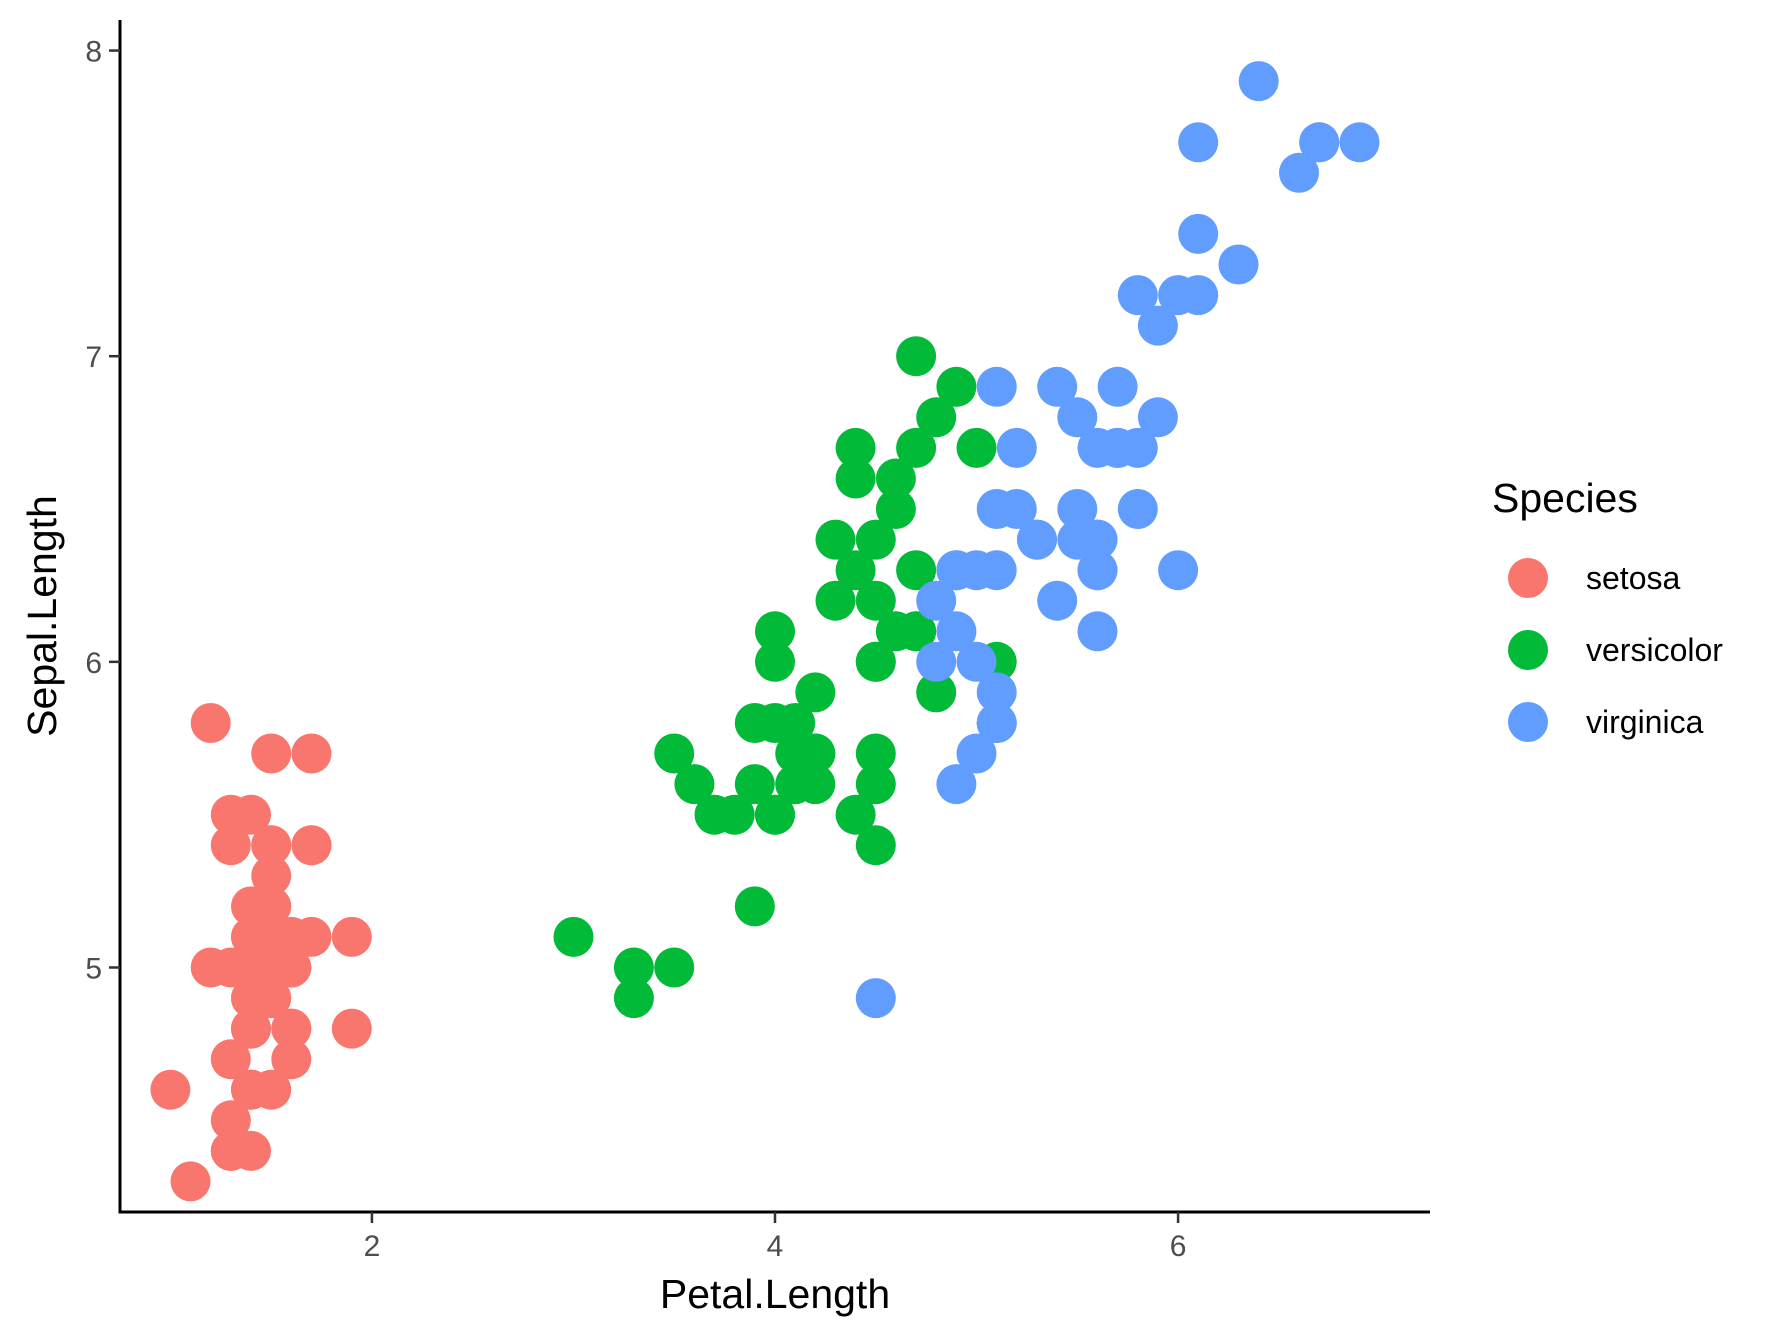  I want to click on y-axis-ticks: 5 6 7 8, so click(102, 510).